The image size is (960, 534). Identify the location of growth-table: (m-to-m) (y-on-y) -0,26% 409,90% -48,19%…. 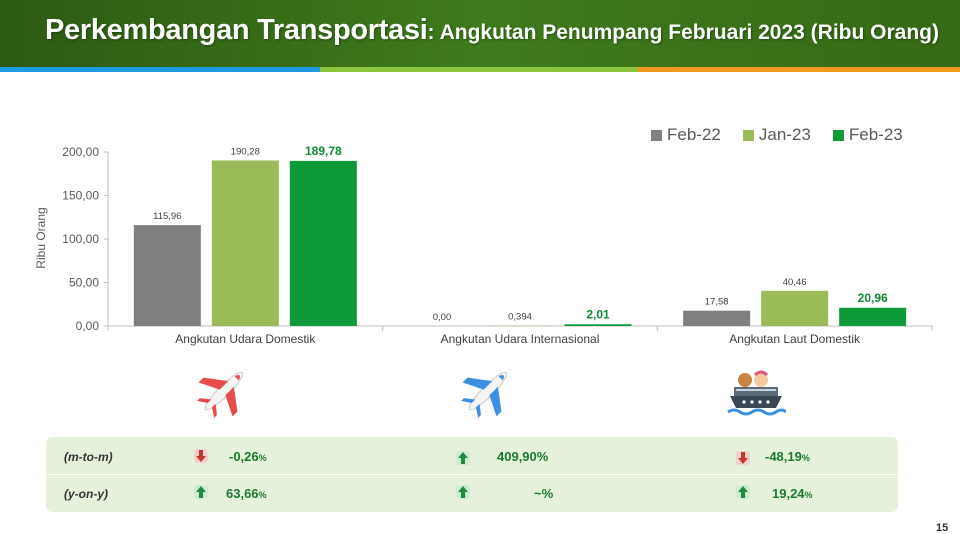
(472, 474).